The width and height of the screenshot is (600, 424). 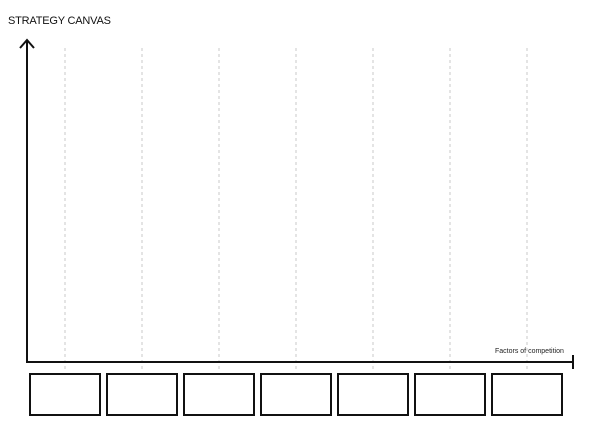 What do you see at coordinates (529, 351) in the screenshot?
I see `x-axis-label: Factors of competition` at bounding box center [529, 351].